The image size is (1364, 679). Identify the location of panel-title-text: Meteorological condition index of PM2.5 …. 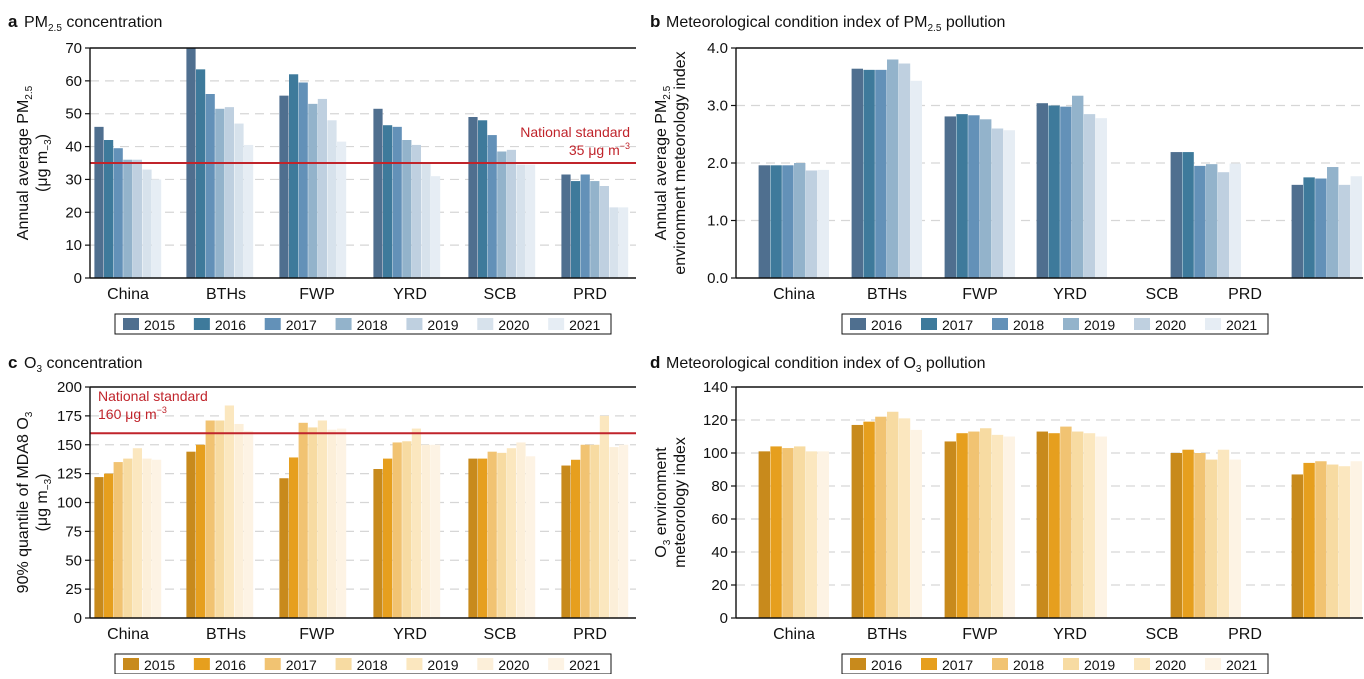
(835, 24).